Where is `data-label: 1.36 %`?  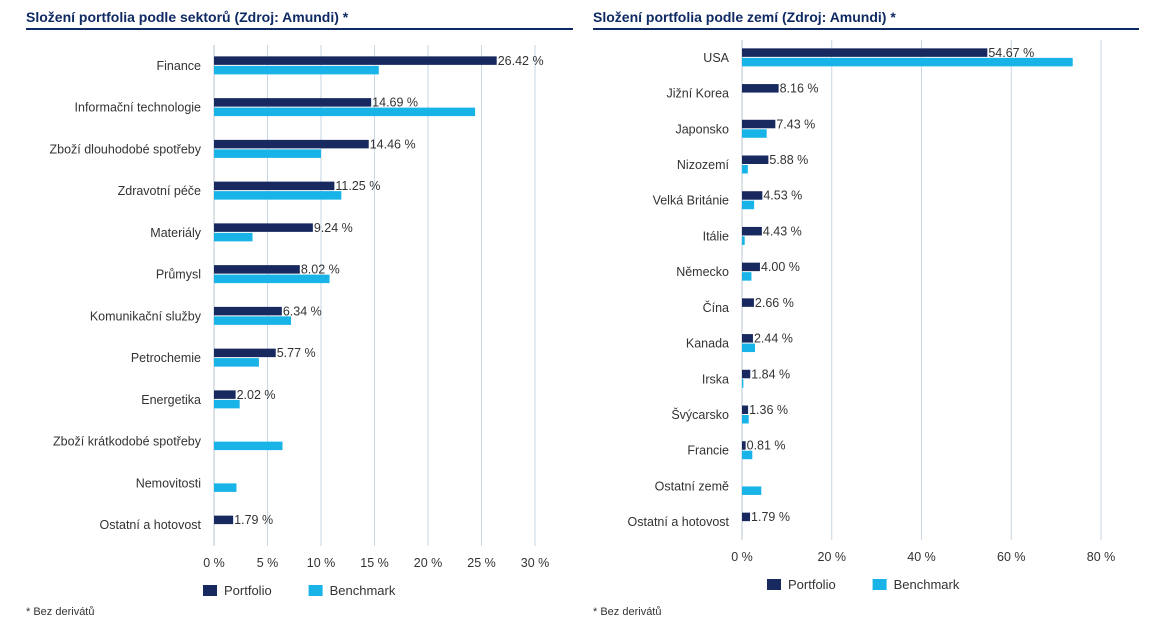
data-label: 1.36 % is located at coordinates (768, 410).